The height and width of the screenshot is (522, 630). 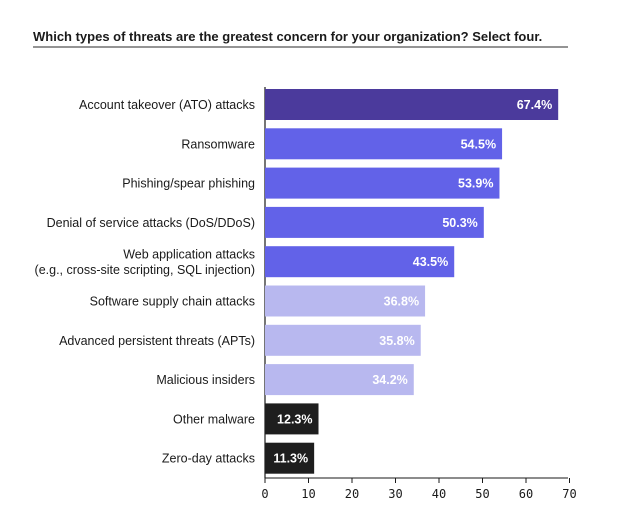 What do you see at coordinates (430, 262) in the screenshot?
I see `value-label-4: 43.5%` at bounding box center [430, 262].